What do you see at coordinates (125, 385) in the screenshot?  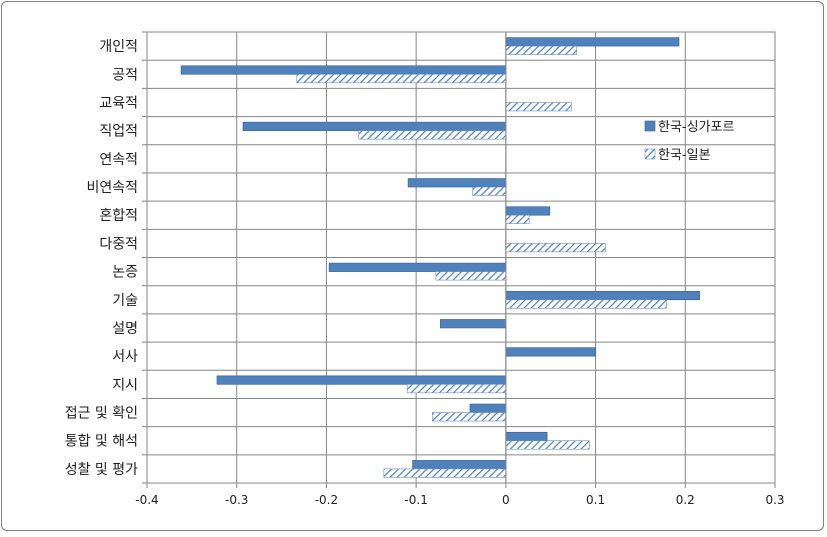 I see `category-label: 지시` at bounding box center [125, 385].